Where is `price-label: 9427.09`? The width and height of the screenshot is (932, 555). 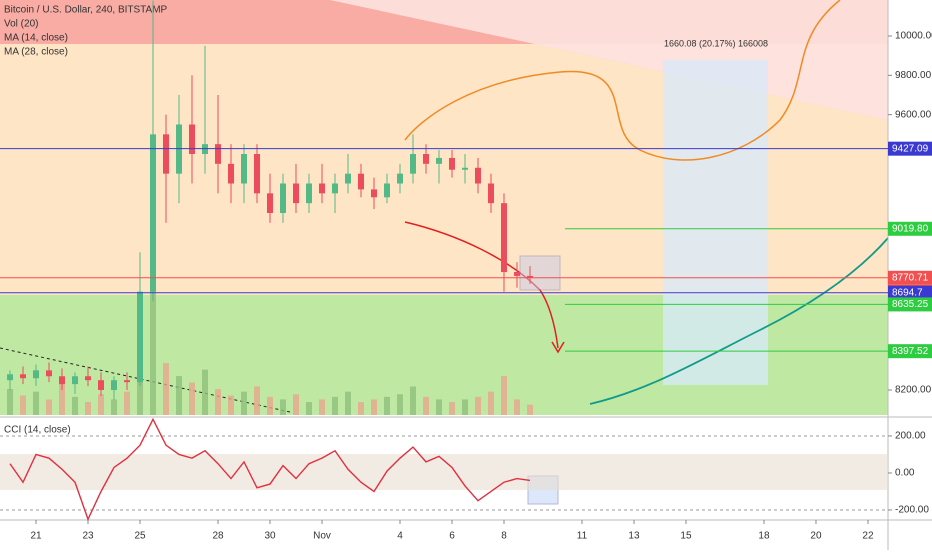
price-label: 9427.09 is located at coordinates (910, 148).